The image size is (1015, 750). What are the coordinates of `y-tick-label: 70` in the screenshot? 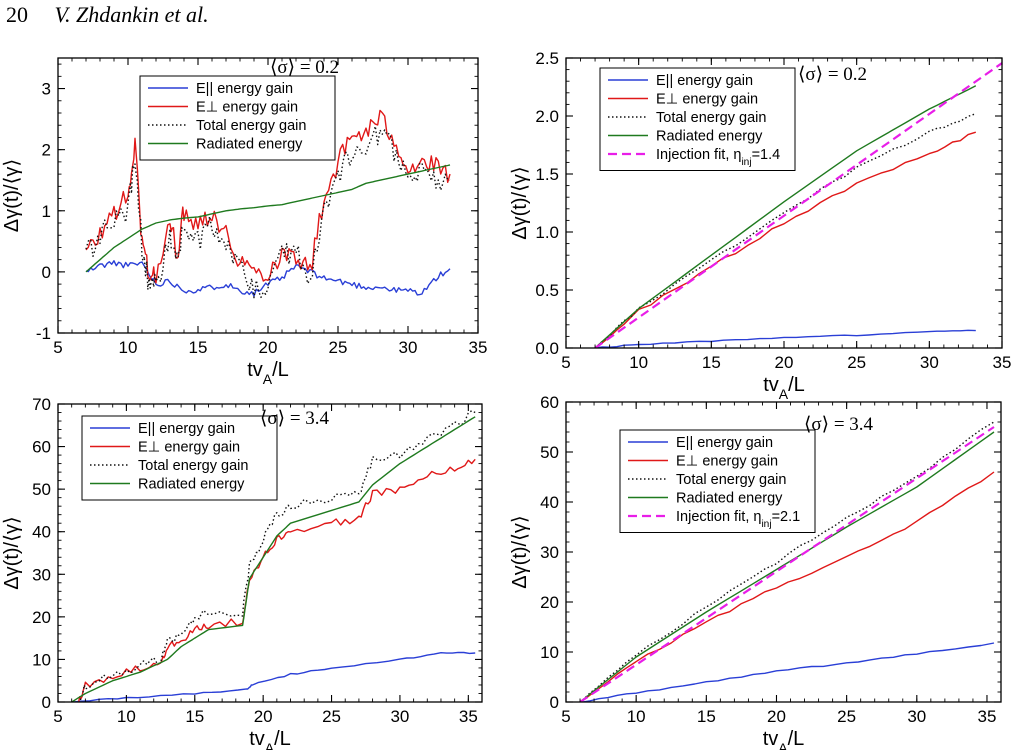 It's located at (41, 404).